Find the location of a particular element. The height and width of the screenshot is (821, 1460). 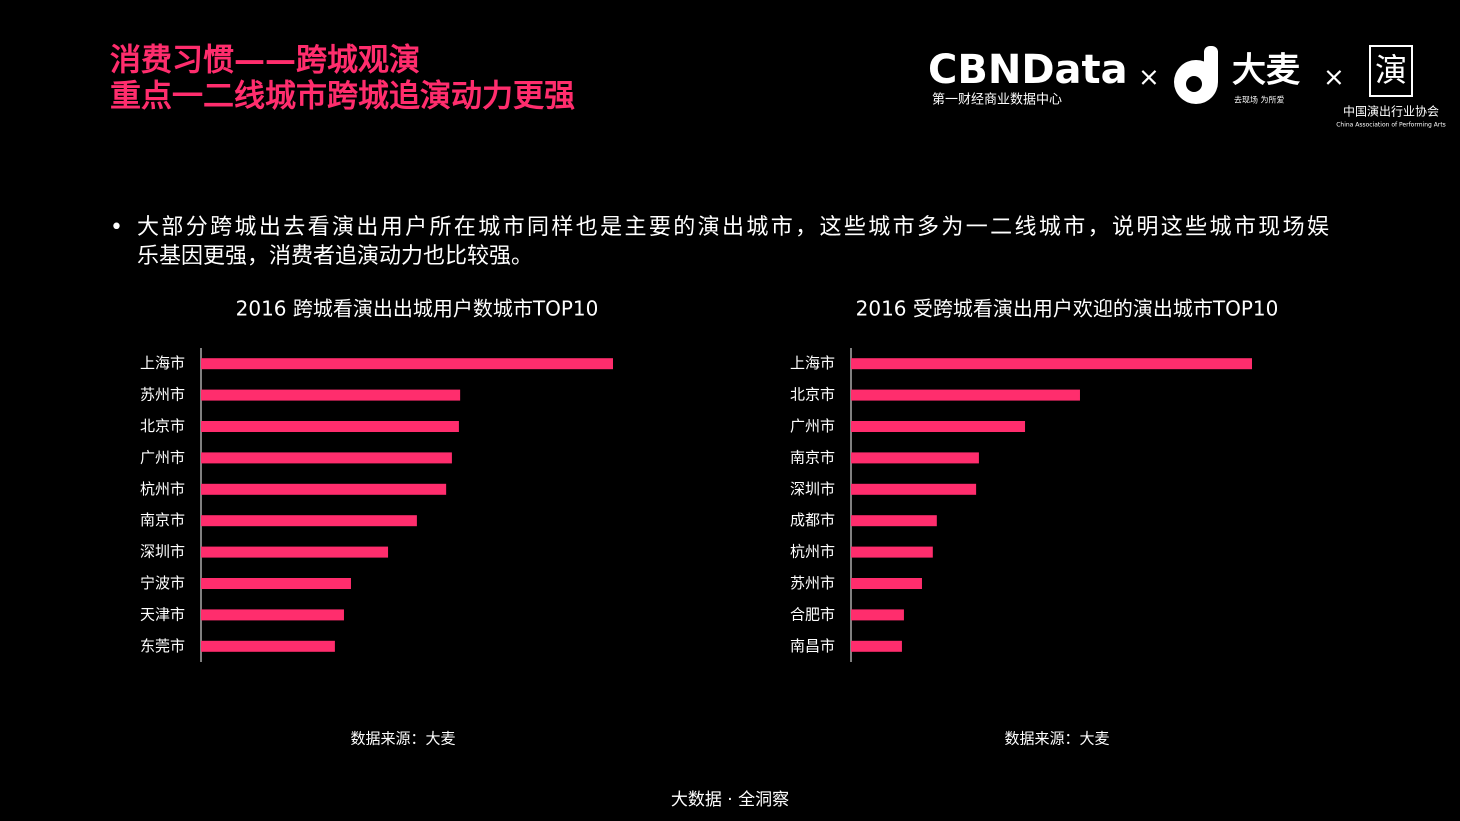

category-label: 天津市 is located at coordinates (162, 614).